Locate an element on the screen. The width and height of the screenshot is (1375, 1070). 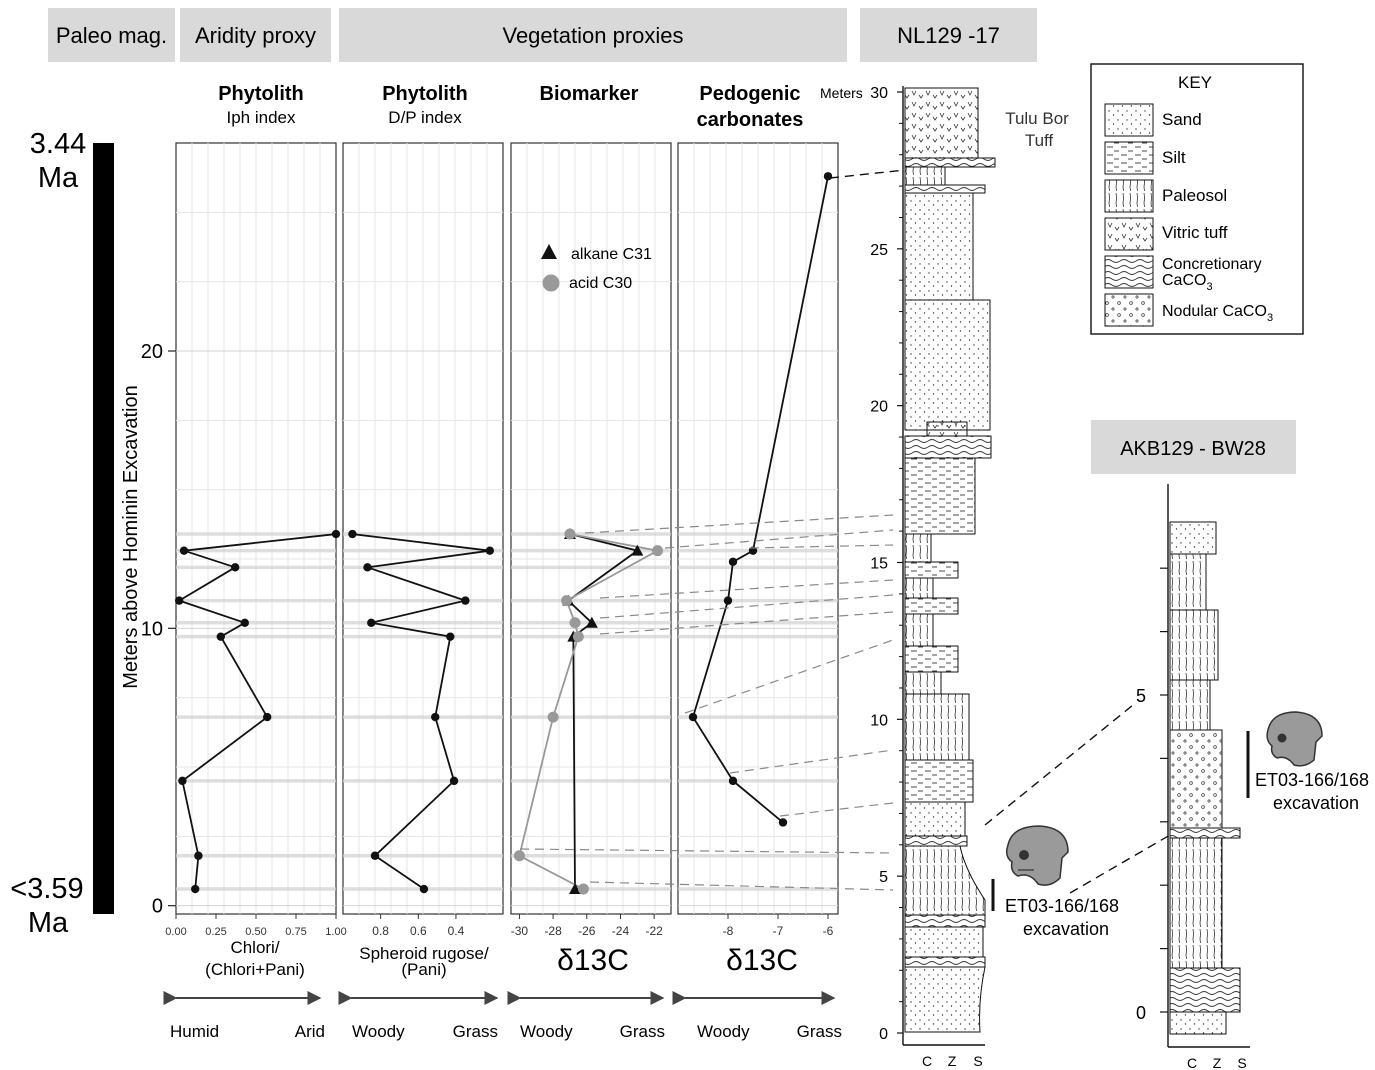
panel-biomarker-left-label: Woody is located at coordinates (546, 1031).